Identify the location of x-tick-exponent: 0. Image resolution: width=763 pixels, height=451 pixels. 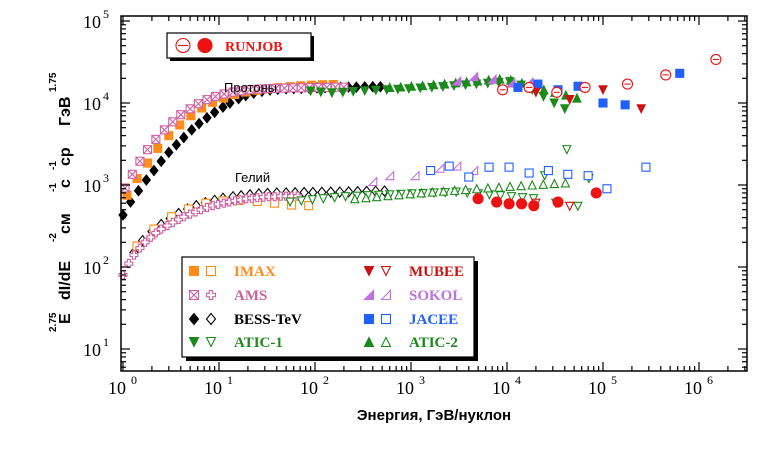
(134, 380).